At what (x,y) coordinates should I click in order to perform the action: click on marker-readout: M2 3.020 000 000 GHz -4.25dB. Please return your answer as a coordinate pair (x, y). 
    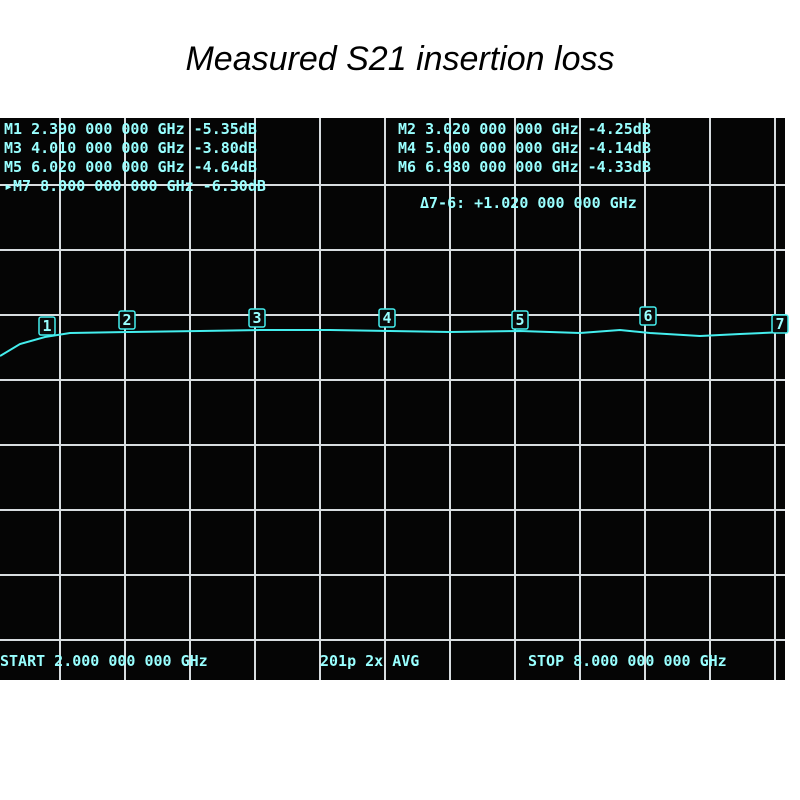
    Looking at the image, I should click on (524, 129).